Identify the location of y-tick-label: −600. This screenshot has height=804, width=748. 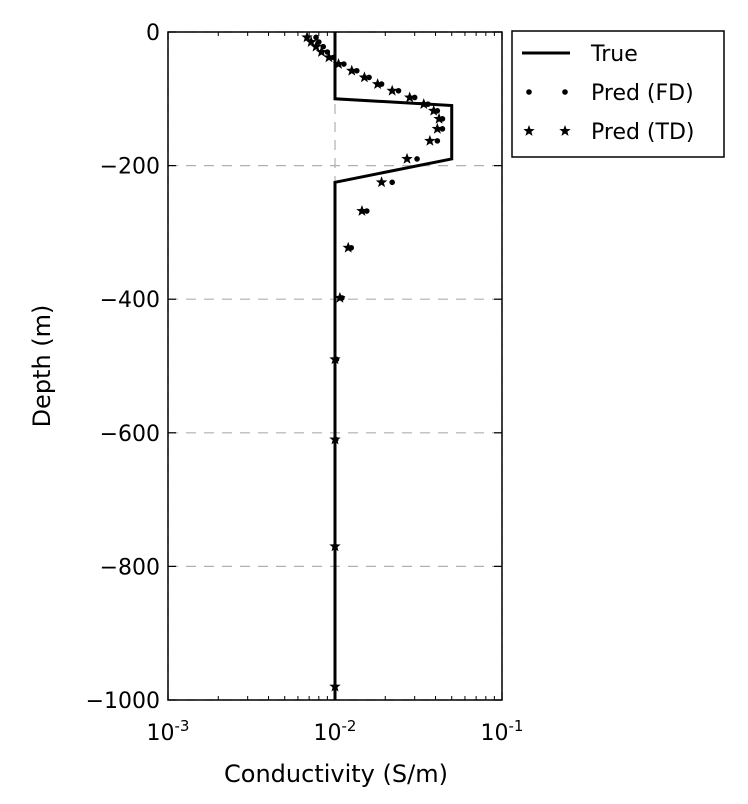
(130, 434).